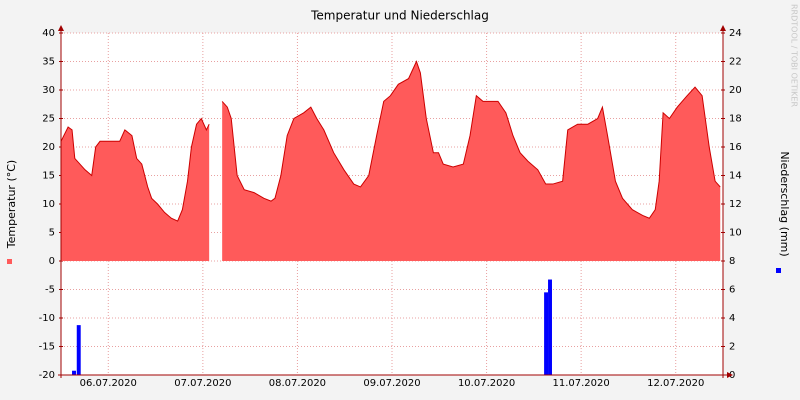 This screenshot has height=400, width=800. Describe the element at coordinates (735, 176) in the screenshot. I see `y2-tick-label: 14` at that location.